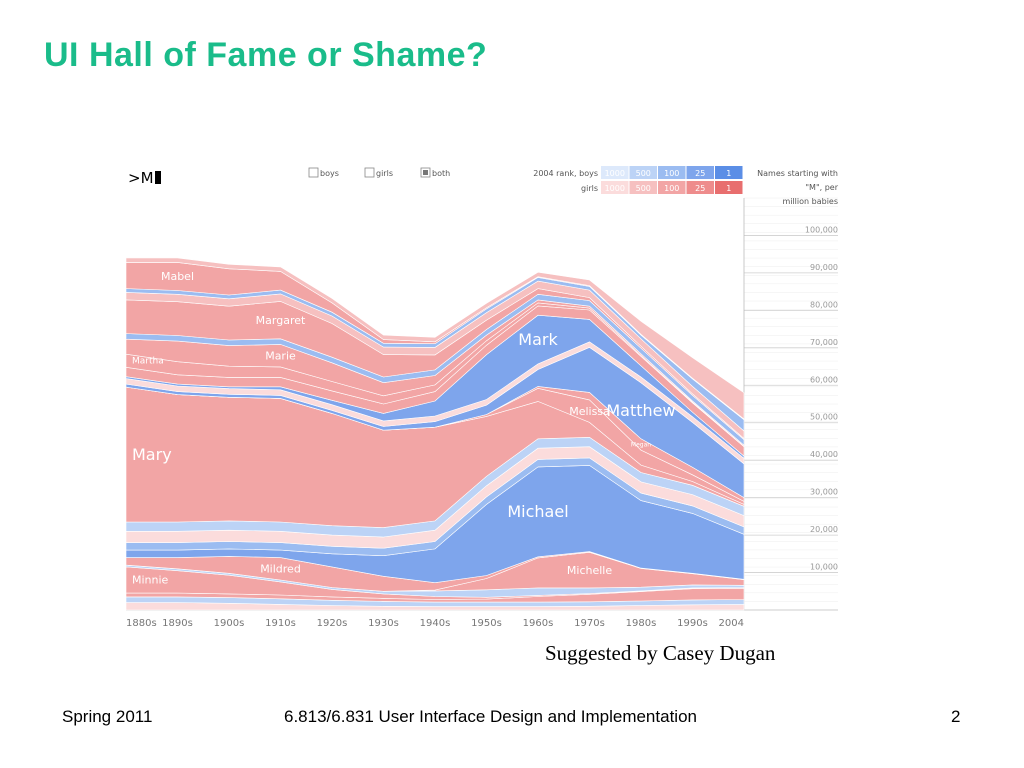 Image resolution: width=1024 pixels, height=768 pixels. What do you see at coordinates (824, 342) in the screenshot?
I see `y-tick-label: 70,000` at bounding box center [824, 342].